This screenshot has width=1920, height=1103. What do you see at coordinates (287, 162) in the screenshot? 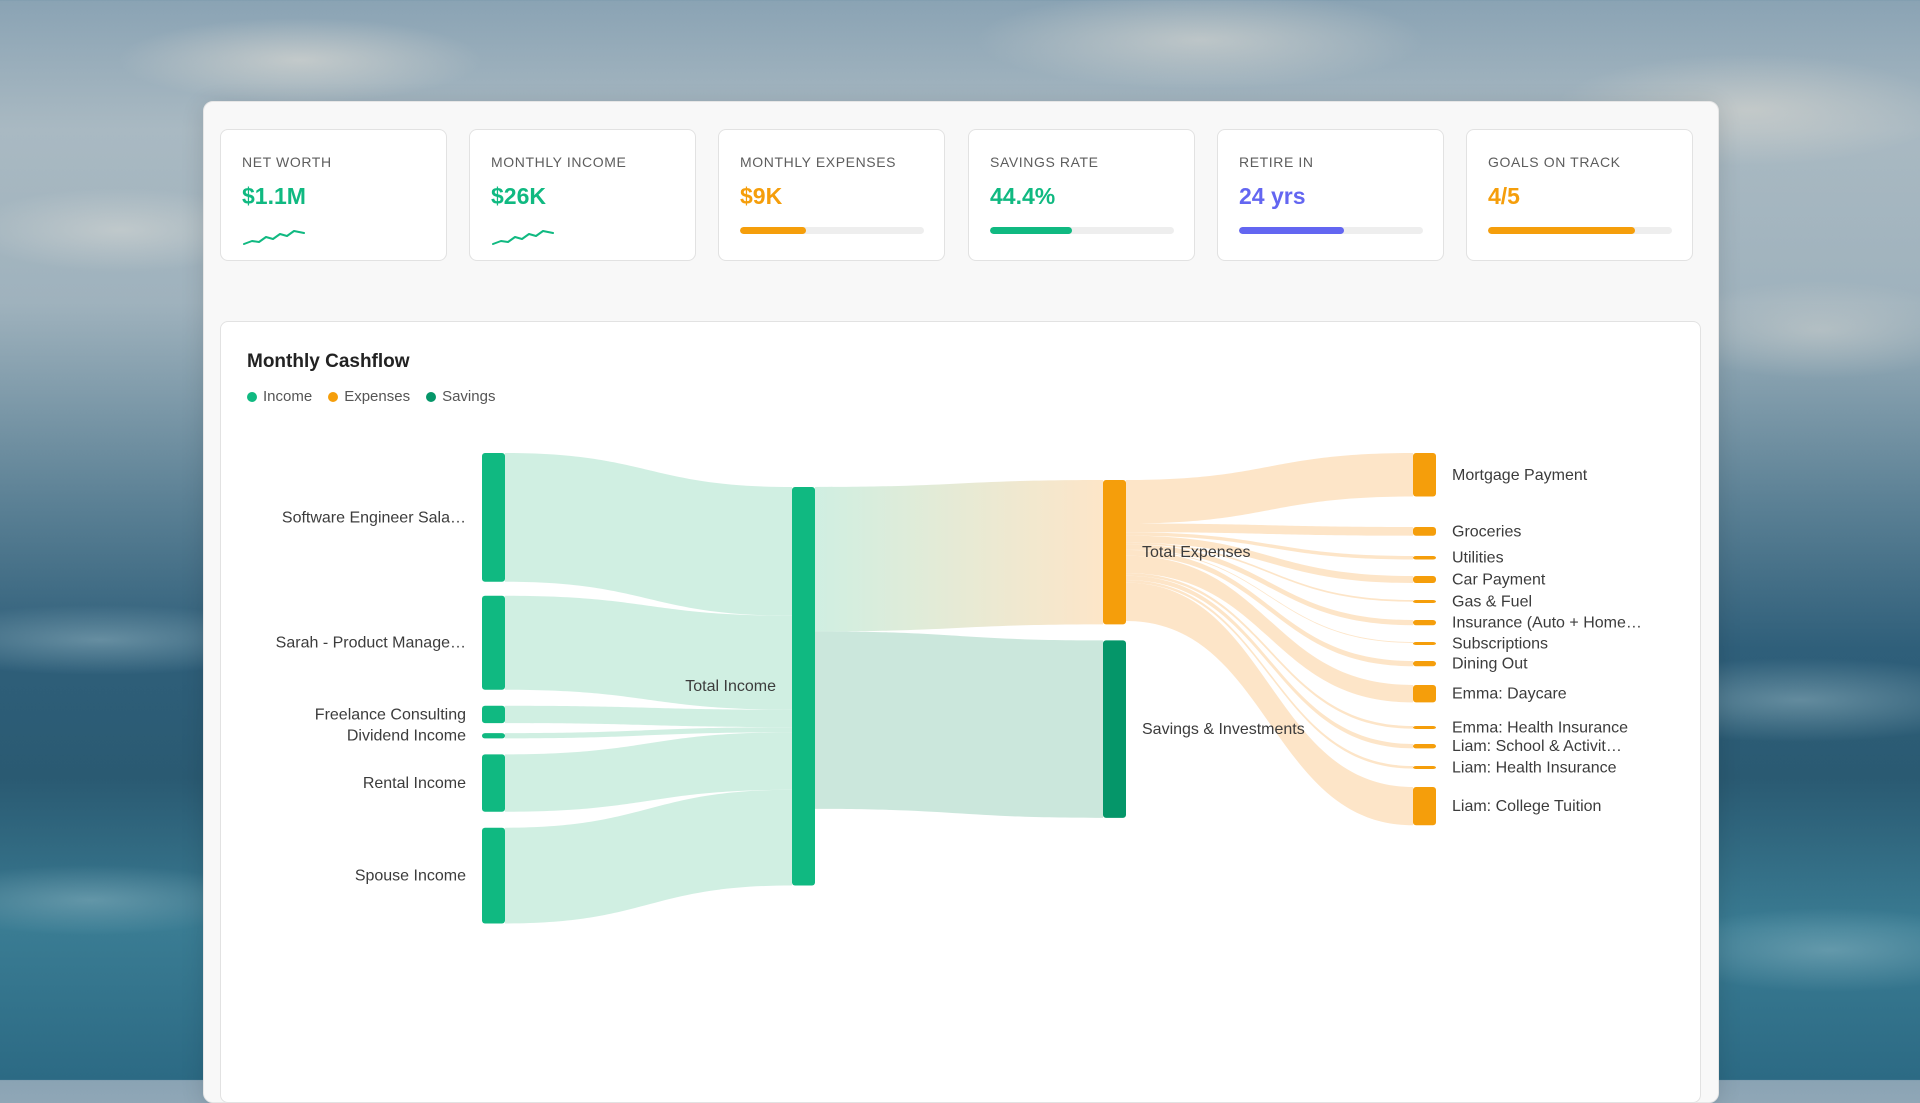
I see `kpi-label: NET WORTH` at bounding box center [287, 162].